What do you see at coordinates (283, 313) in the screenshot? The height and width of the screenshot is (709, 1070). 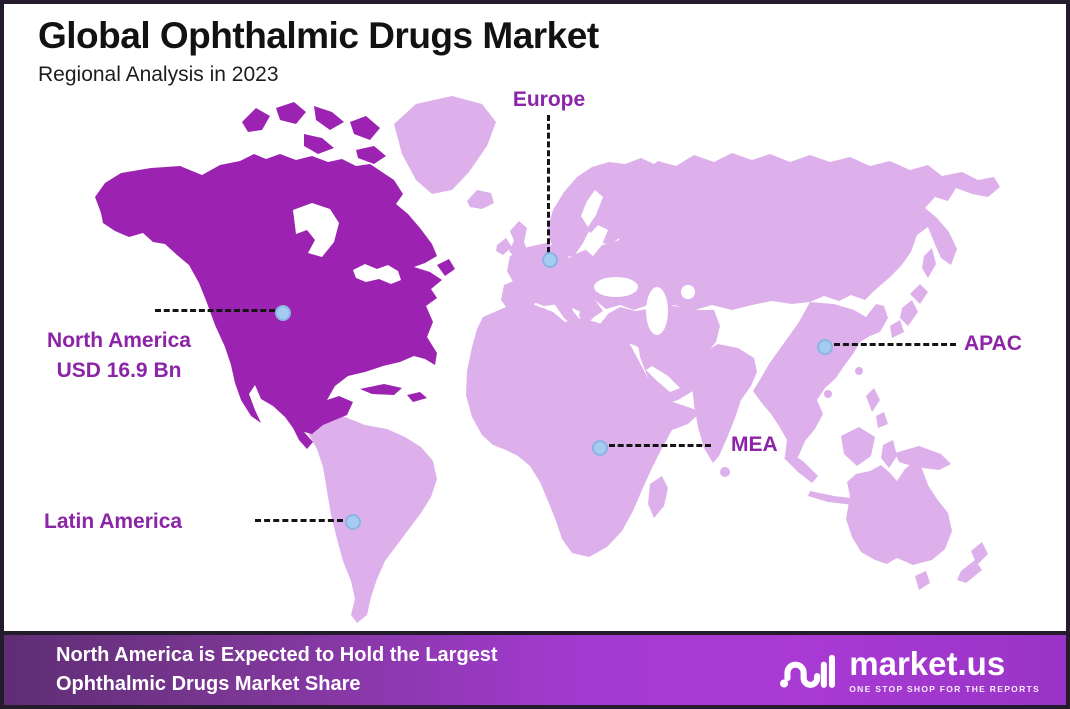 I see `marker-dot-north-america` at bounding box center [283, 313].